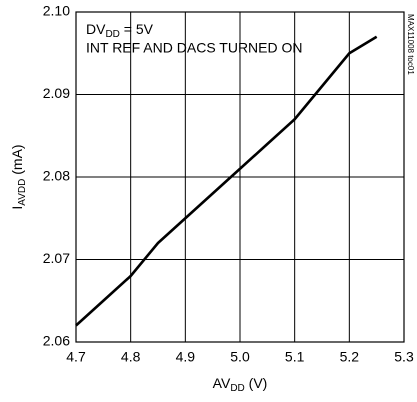 The width and height of the screenshot is (417, 402). Describe the element at coordinates (131, 357) in the screenshot. I see `x-tick-label: 4.8` at that location.